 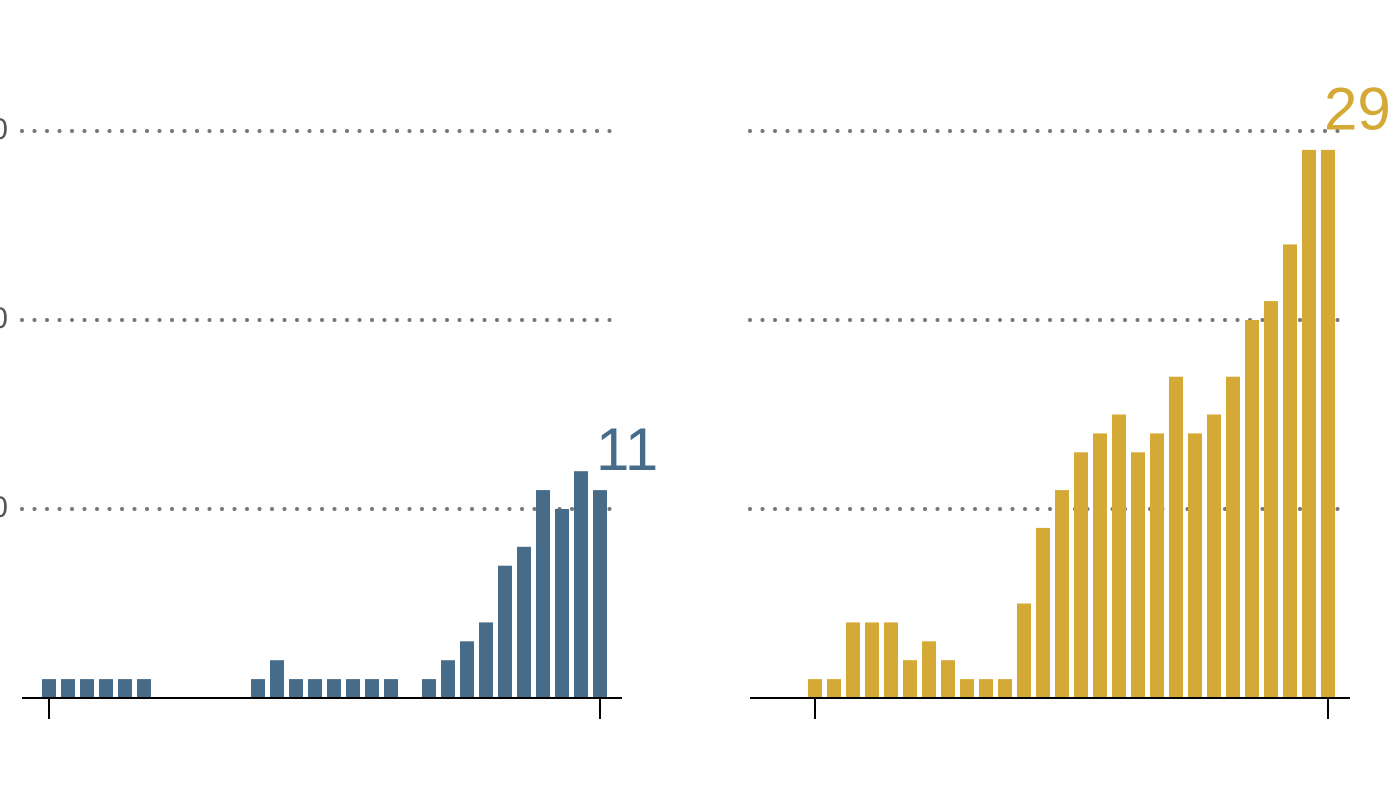 I want to click on value-label: 29, so click(x=1357, y=109).